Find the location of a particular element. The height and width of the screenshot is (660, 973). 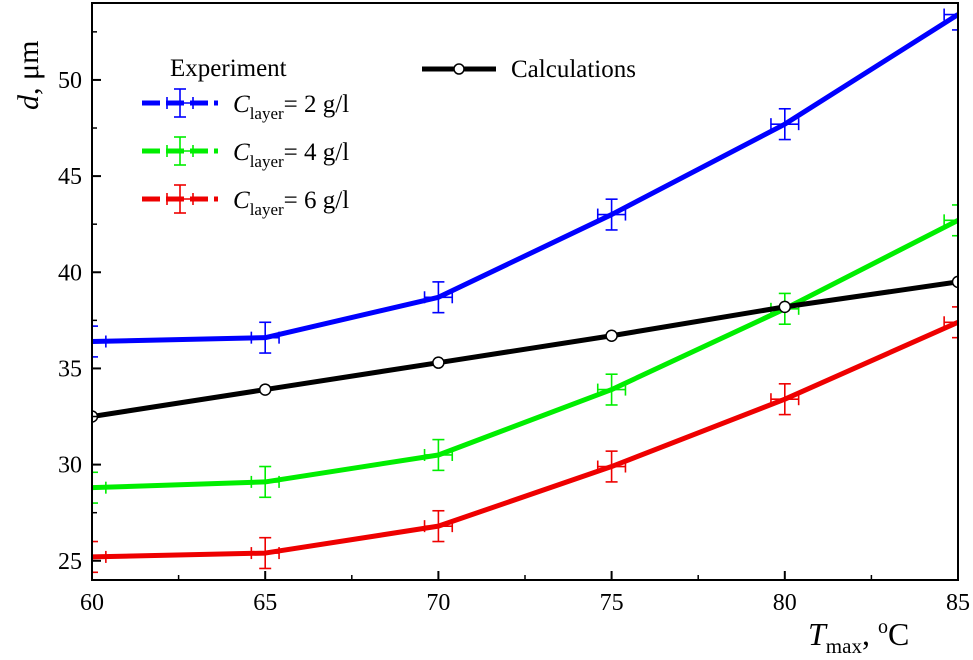

y-tick-label: 35 is located at coordinates (70, 369).